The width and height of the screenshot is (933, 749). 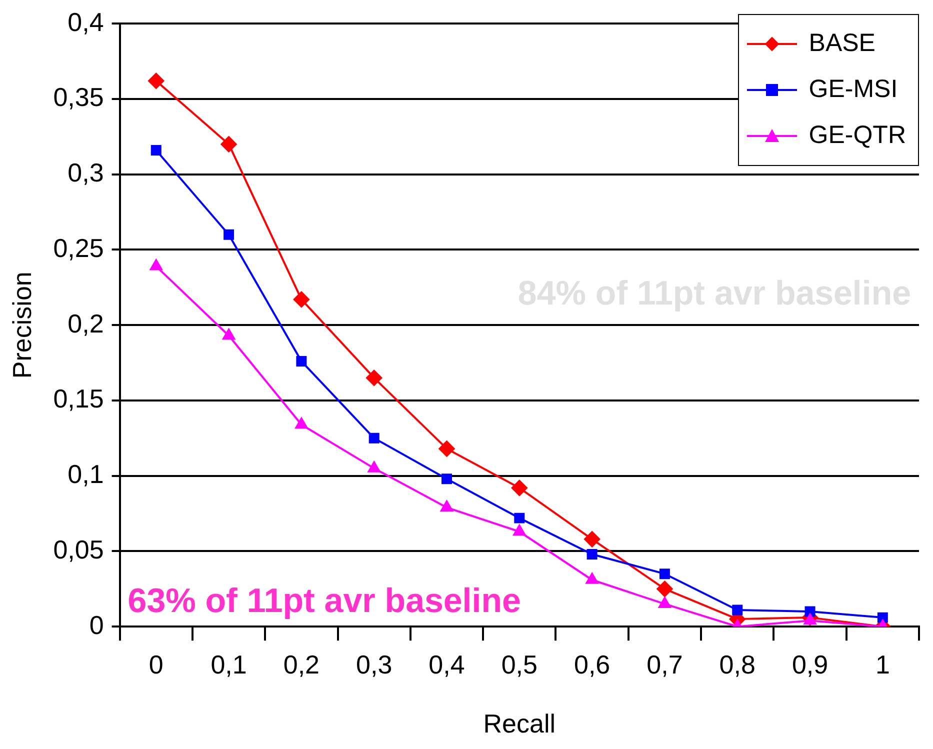 What do you see at coordinates (156, 664) in the screenshot?
I see `x-tick-label: 0` at bounding box center [156, 664].